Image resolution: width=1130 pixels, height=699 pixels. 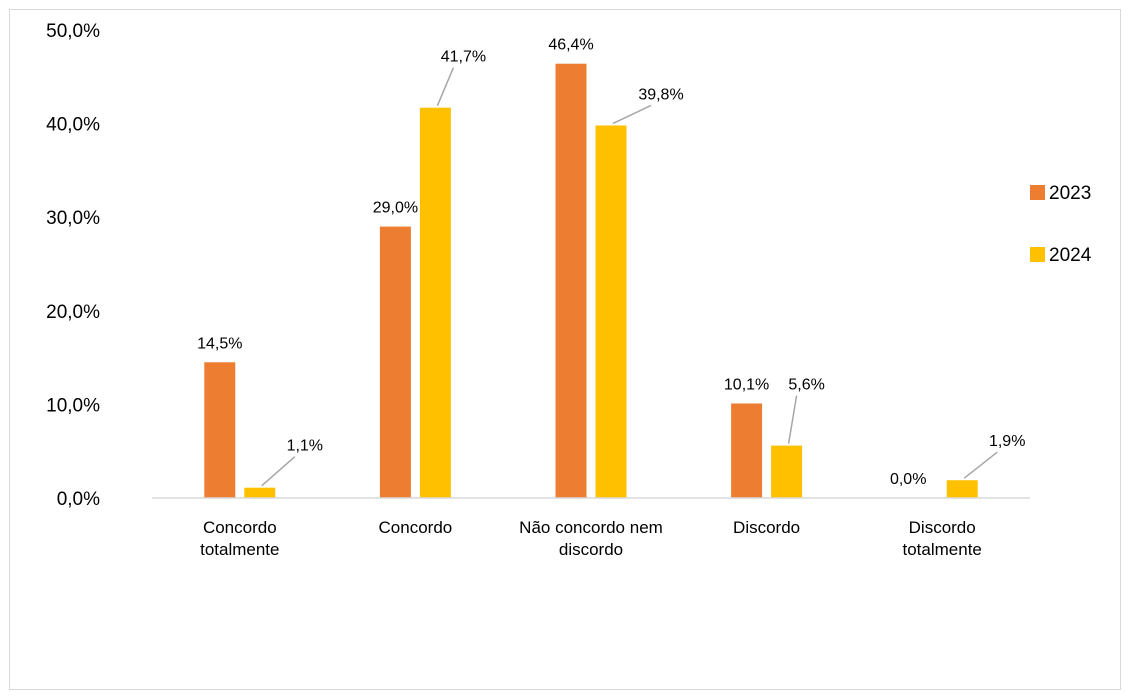 I want to click on data-label-2024-0: 1,1%, so click(x=305, y=446).